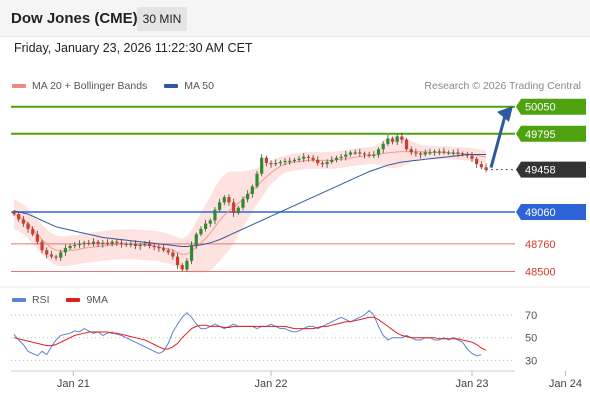 The height and width of the screenshot is (400, 590). What do you see at coordinates (295, 18) in the screenshot?
I see `chart-header: Dow Jones (CME) 30 MIN` at bounding box center [295, 18].